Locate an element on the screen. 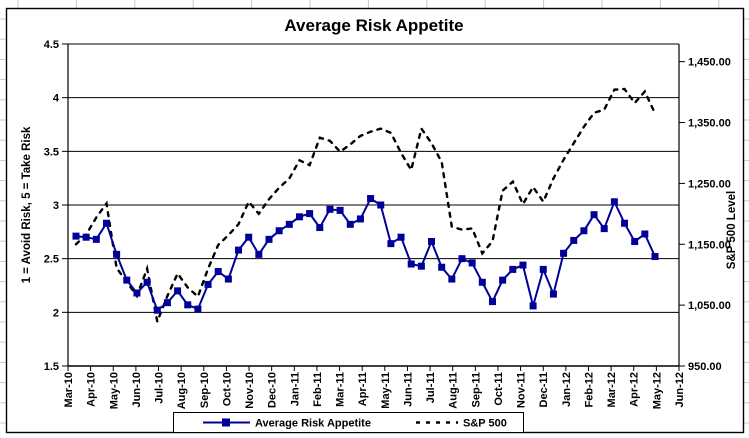 Image resolution: width=749 pixels, height=438 pixels. x-axis-tick-label: Mar-11 is located at coordinates (341, 389).